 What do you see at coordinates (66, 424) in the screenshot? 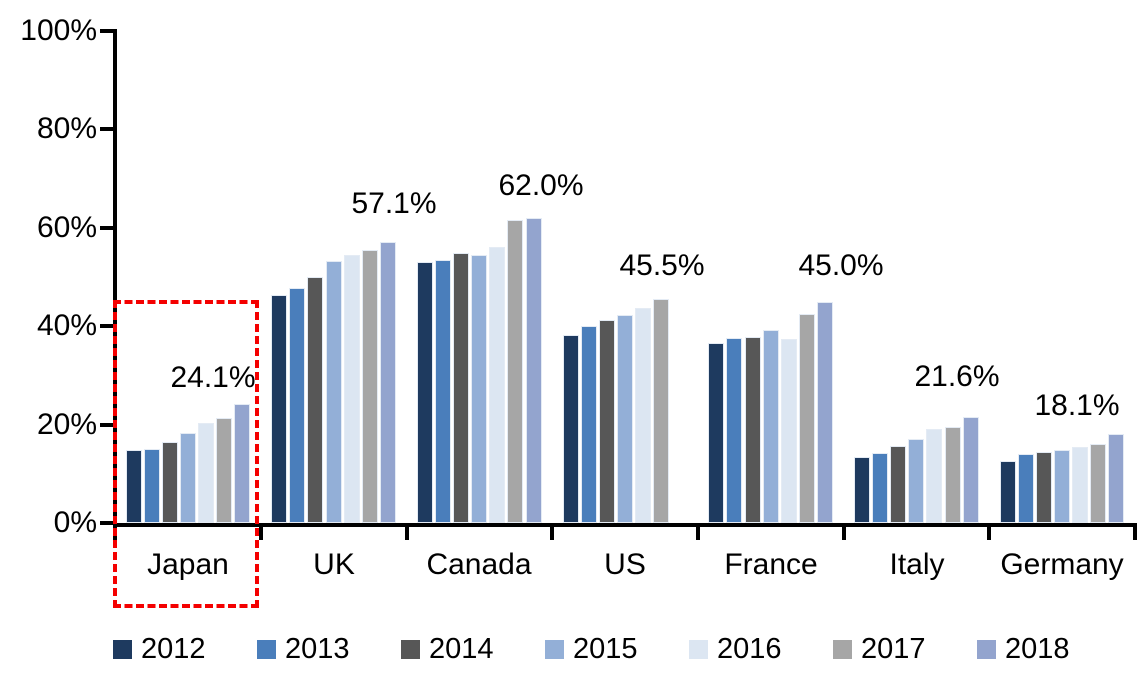
I see `y-axis-tick-label: 20%` at bounding box center [66, 424].